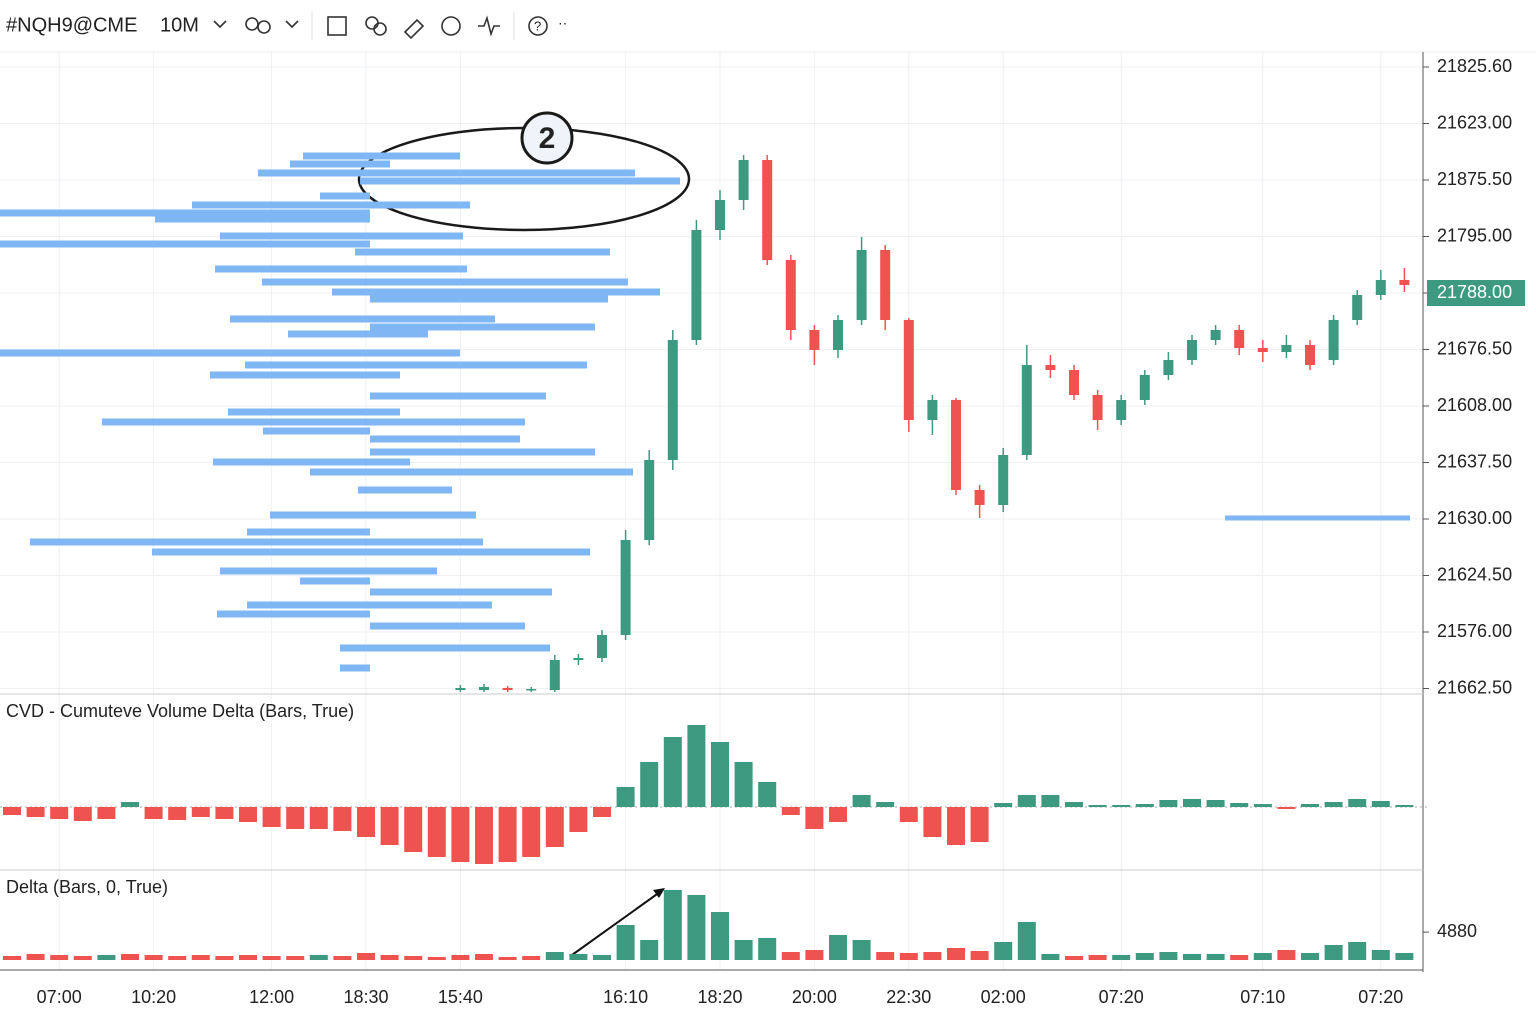  I want to click on settings-icon, so click(451, 26).